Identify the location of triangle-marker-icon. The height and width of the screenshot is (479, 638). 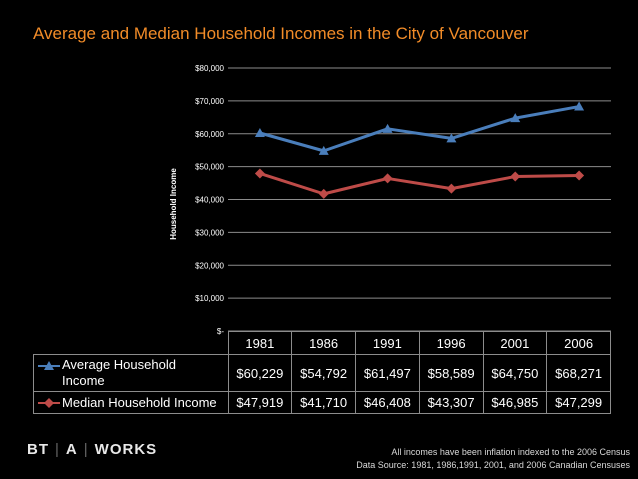
(49, 365).